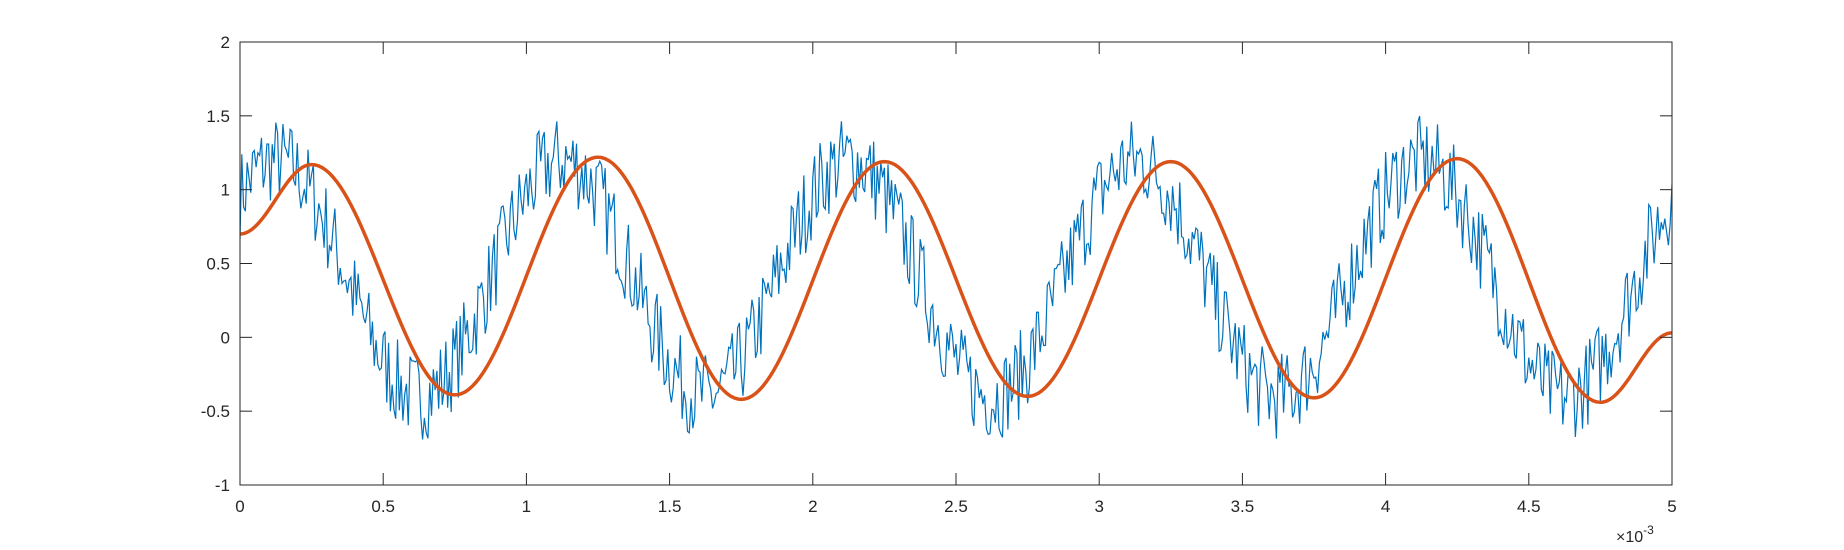  Describe the element at coordinates (1385, 506) in the screenshot. I see `x-tick-label: 4` at that location.